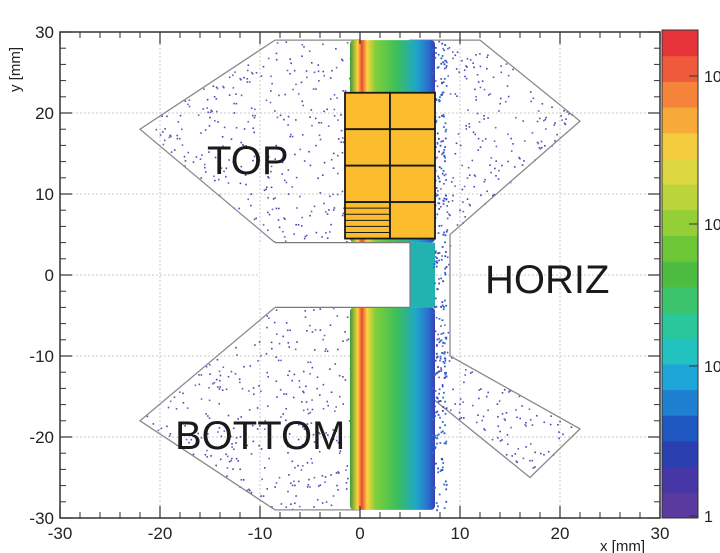 Image resolution: width=720 pixels, height=553 pixels. I want to click on x-tick-label: 10, so click(460, 533).